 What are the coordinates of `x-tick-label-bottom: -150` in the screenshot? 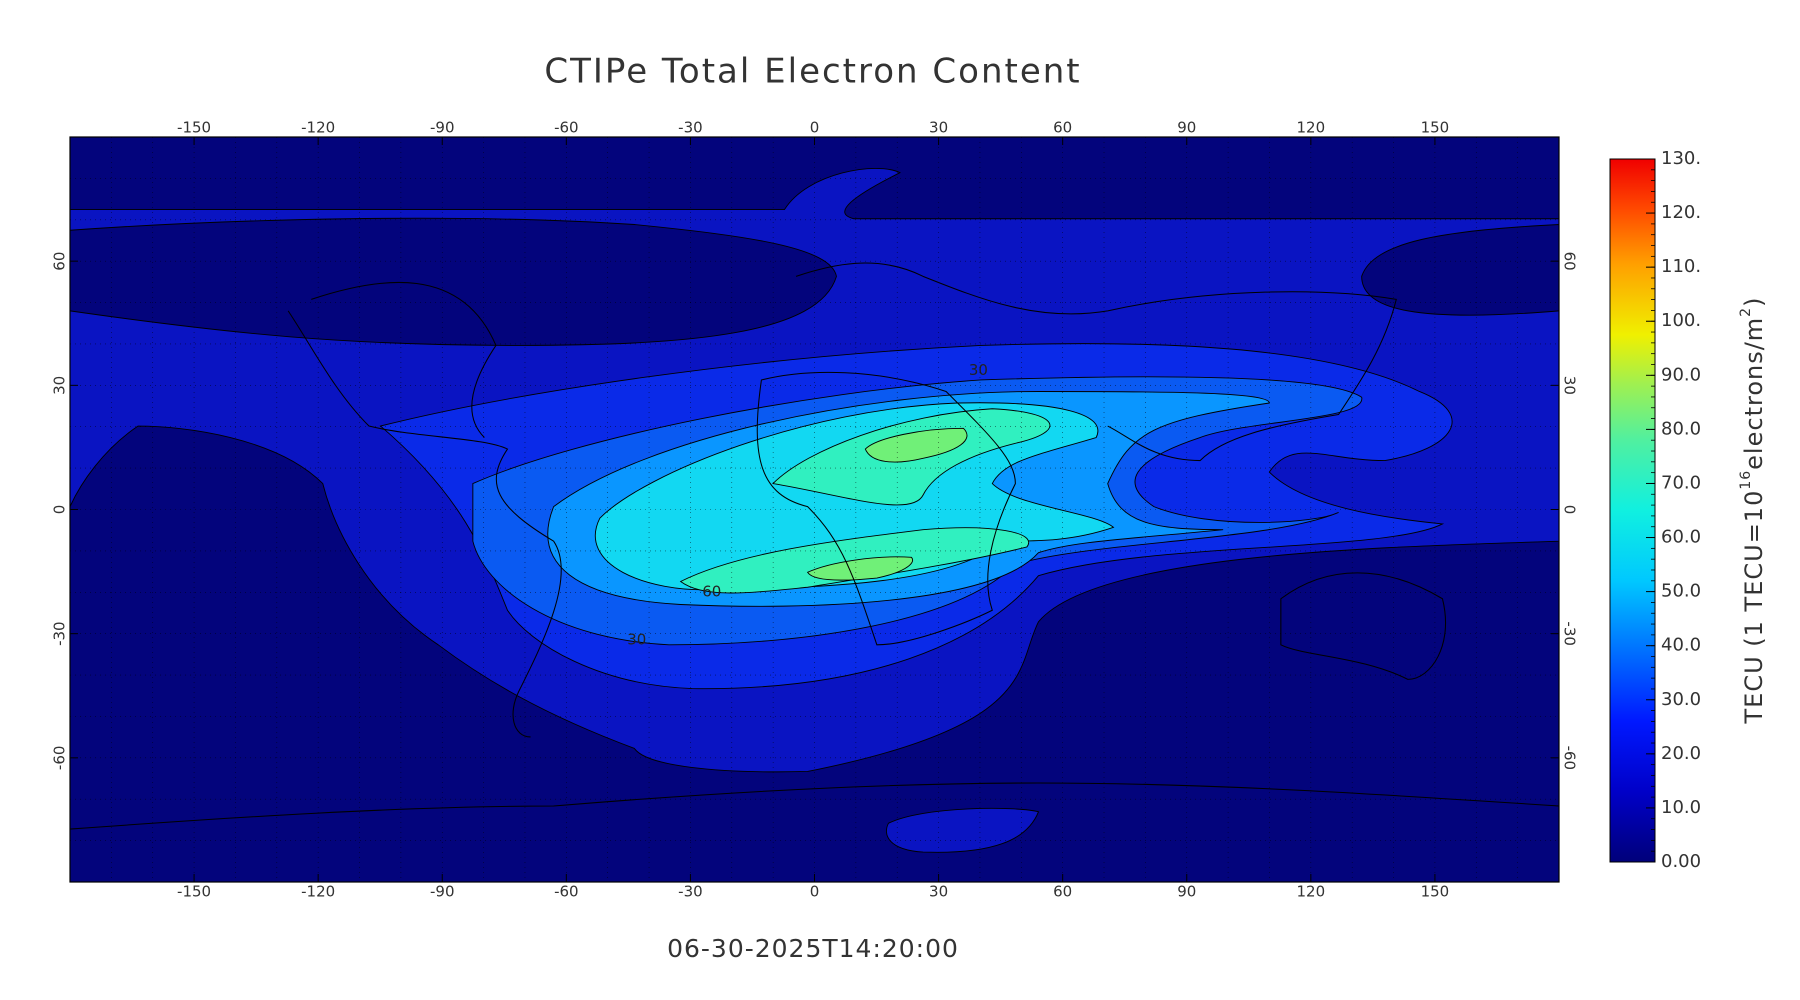 It's located at (194, 892).